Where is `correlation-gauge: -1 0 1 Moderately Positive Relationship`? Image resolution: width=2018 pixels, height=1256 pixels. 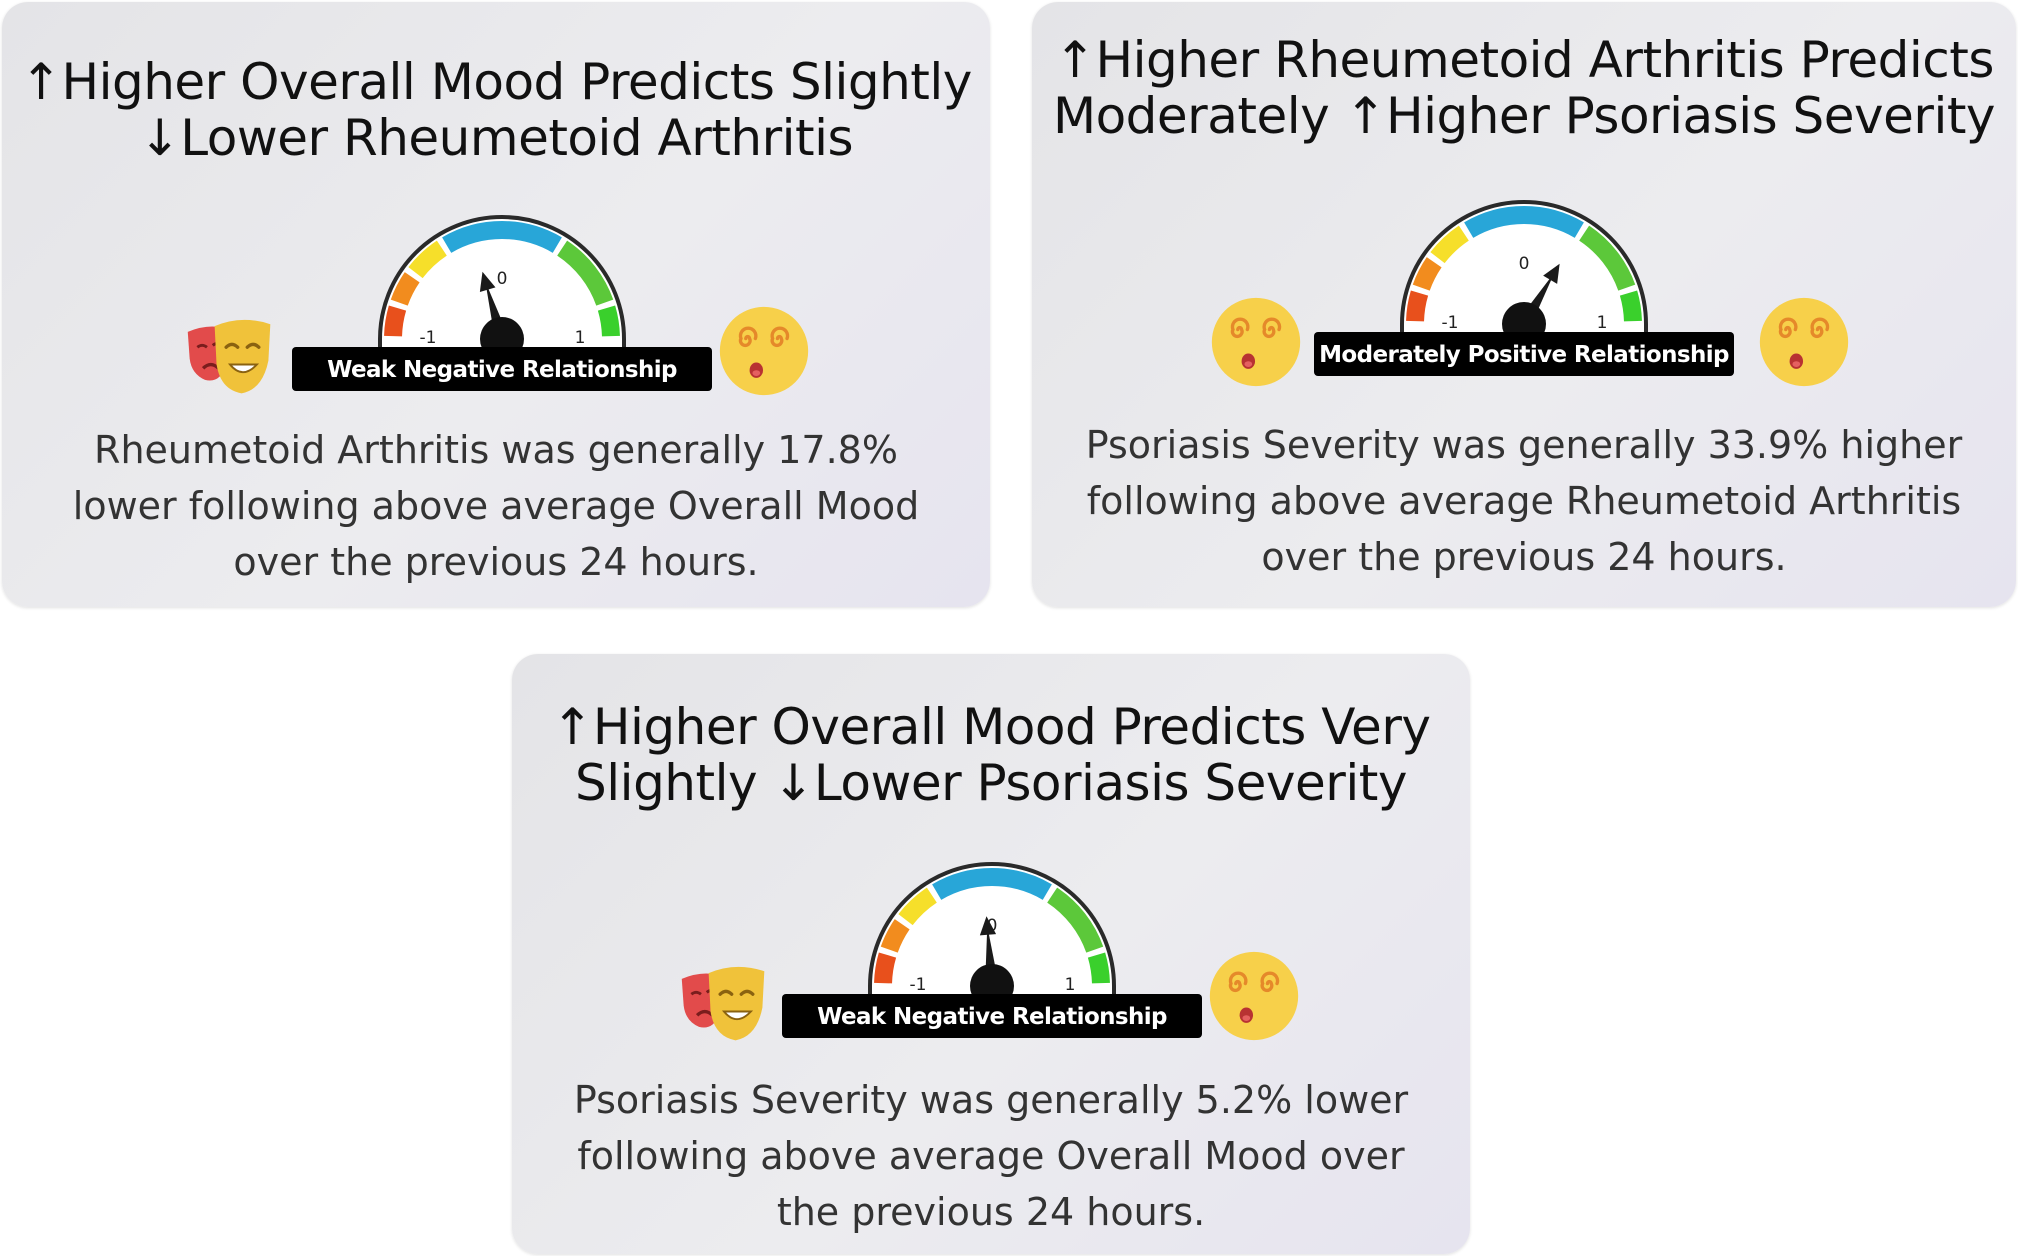
correlation-gauge: -1 0 1 Moderately Positive Relationship is located at coordinates (1524, 288).